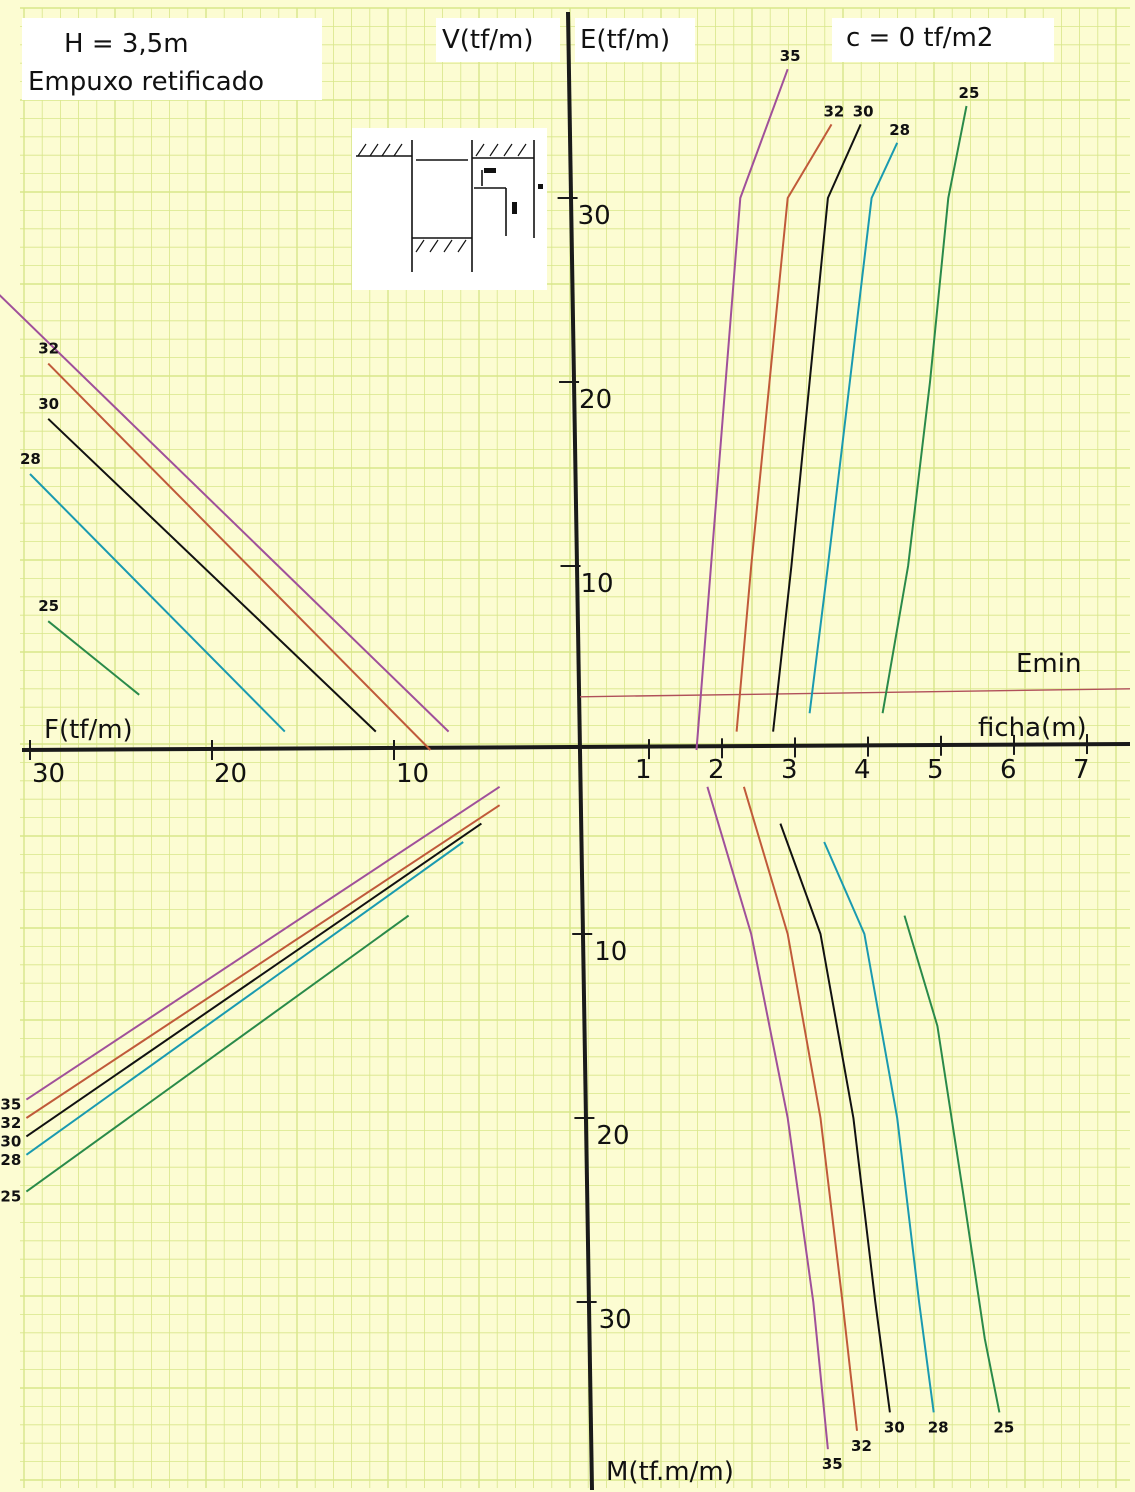  I want to click on title-box, so click(172, 59).